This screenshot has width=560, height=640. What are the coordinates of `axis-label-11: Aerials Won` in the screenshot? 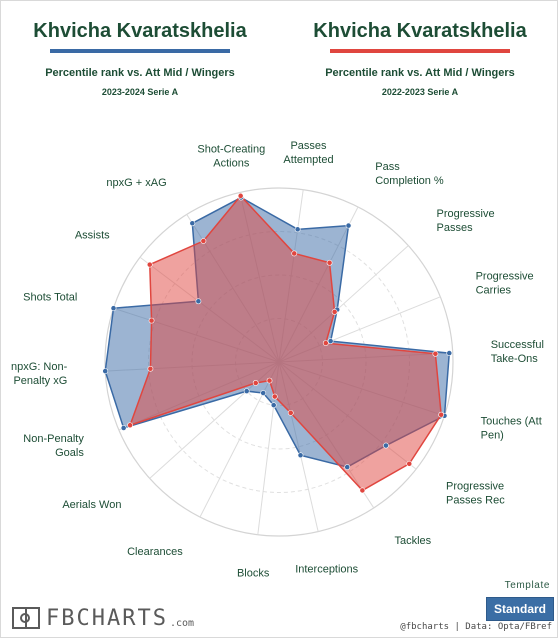 It's located at (91, 505).